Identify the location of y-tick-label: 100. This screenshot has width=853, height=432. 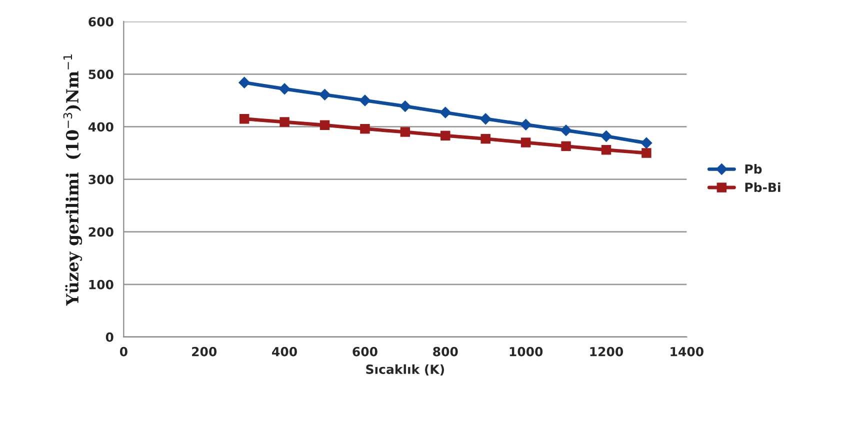
(101, 285).